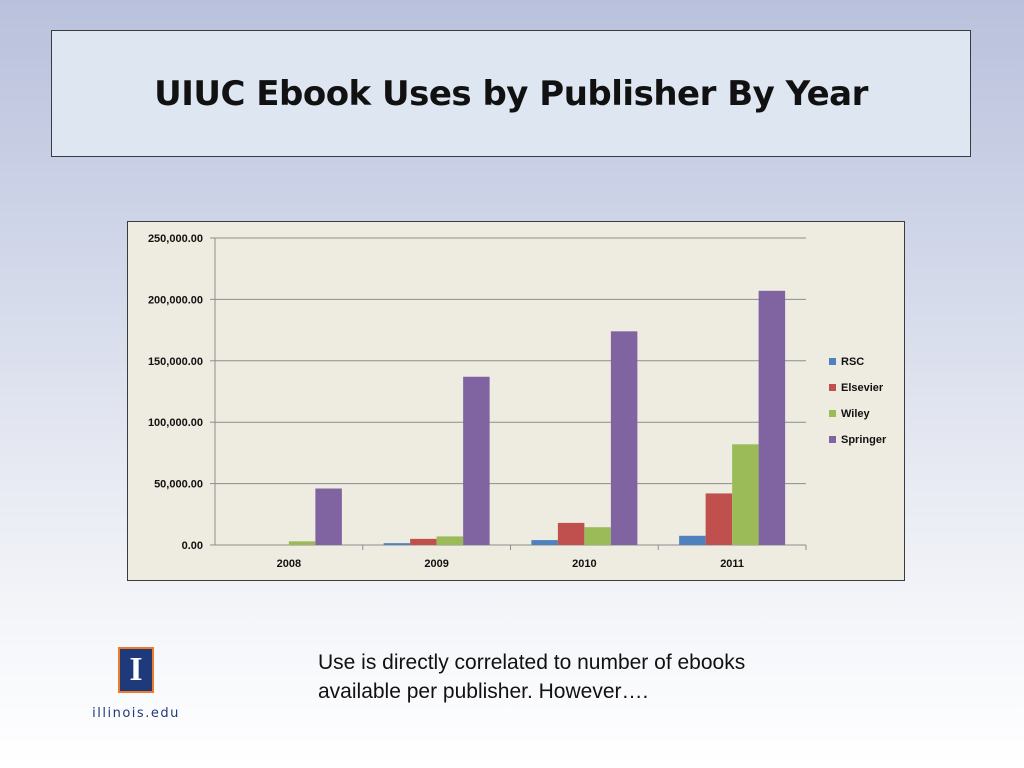 This screenshot has height=768, width=1024. I want to click on legend-label-springer: Springer, so click(864, 440).